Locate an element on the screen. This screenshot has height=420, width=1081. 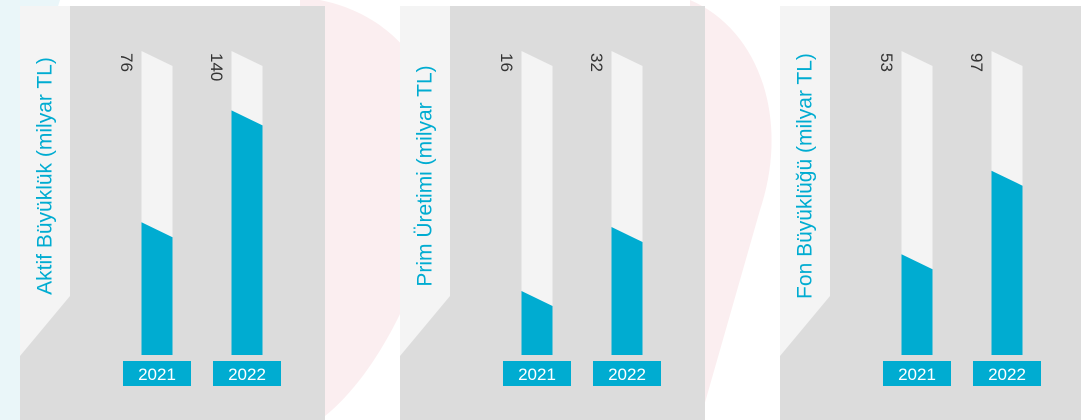
bar-2022: 140 2022 is located at coordinates (244, 218).